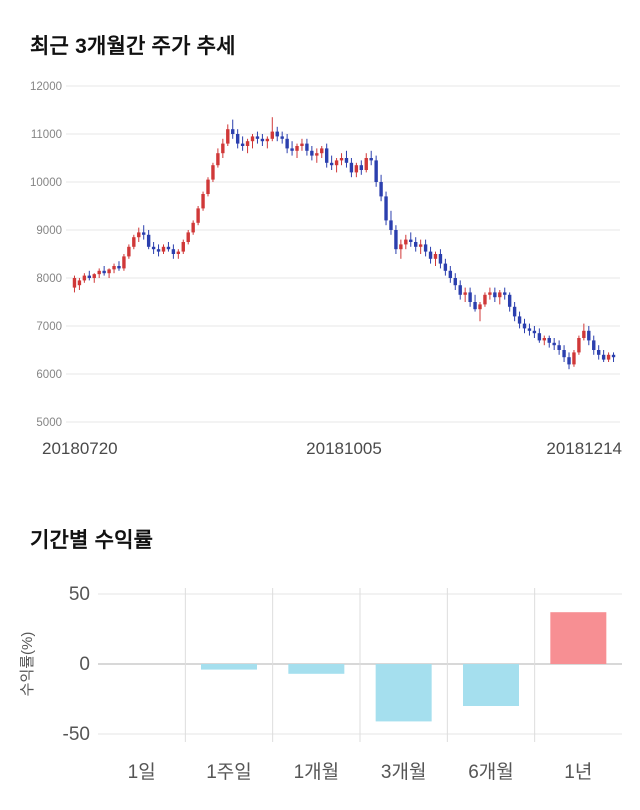 Image resolution: width=640 pixels, height=810 pixels. What do you see at coordinates (229, 772) in the screenshot?
I see `x-axis-category-label: 1주일` at bounding box center [229, 772].